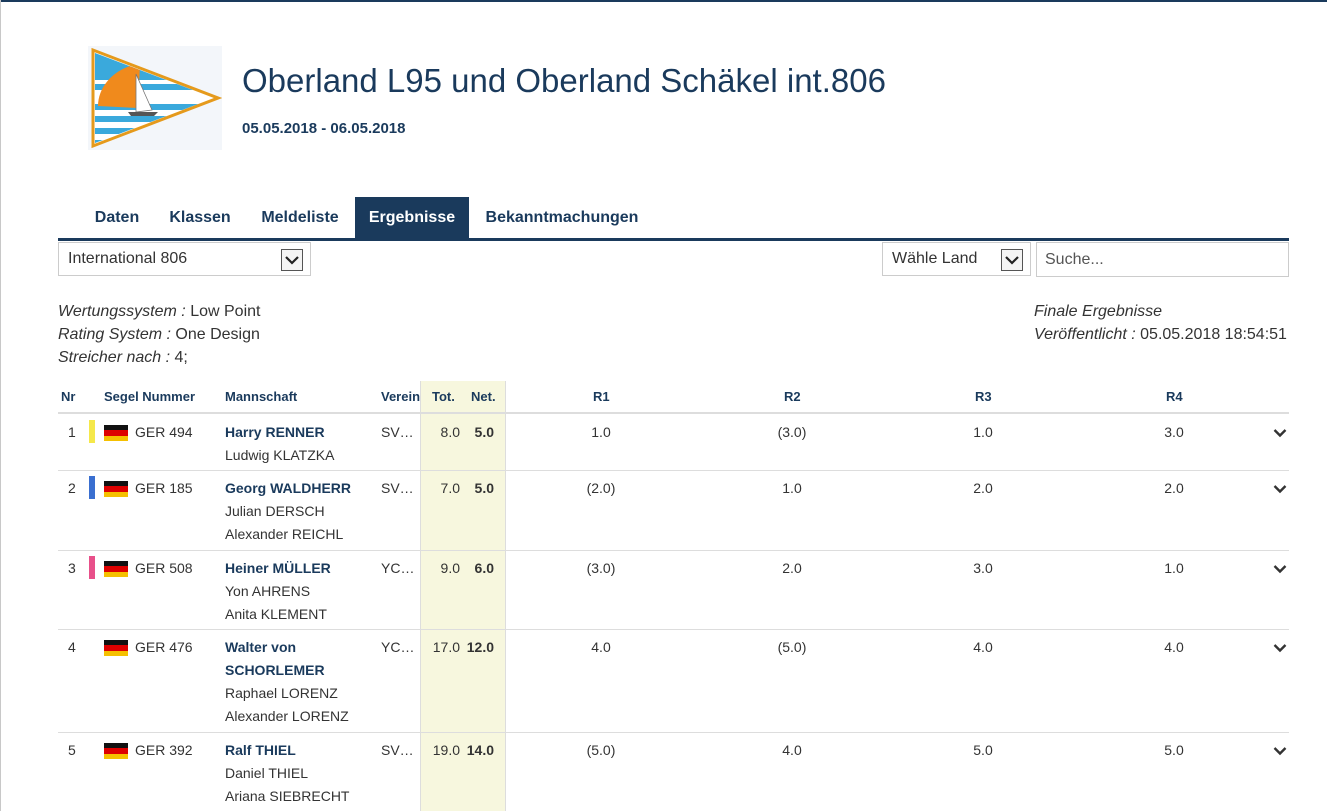 The height and width of the screenshot is (811, 1327). Describe the element at coordinates (267, 773) in the screenshot. I see `crew-member: Daniel THIEL` at that location.